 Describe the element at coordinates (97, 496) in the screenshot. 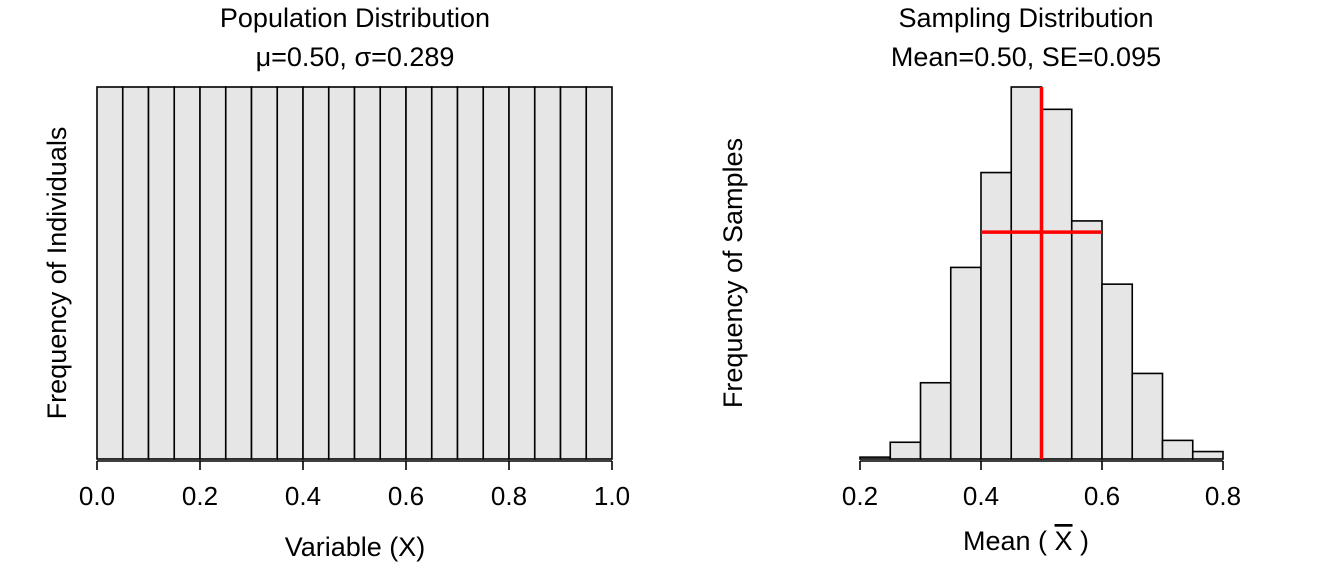

I see `population-tick-label: 0.0` at that location.